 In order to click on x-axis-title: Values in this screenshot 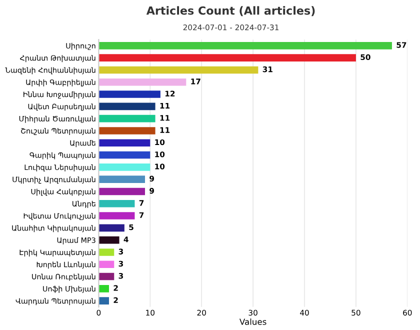, I will do `click(253, 321)`.